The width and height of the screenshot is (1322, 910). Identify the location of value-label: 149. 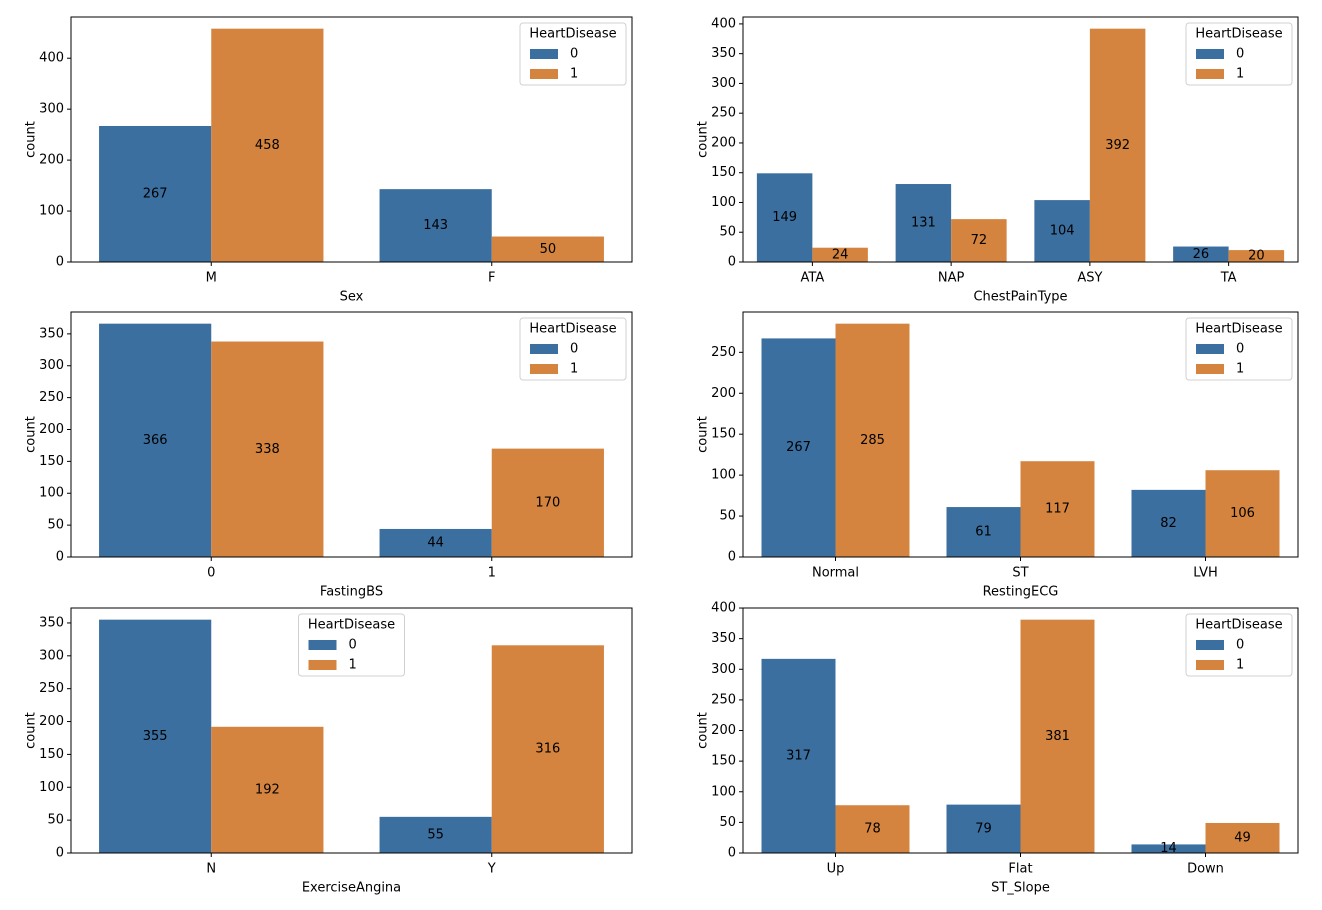
(784, 217).